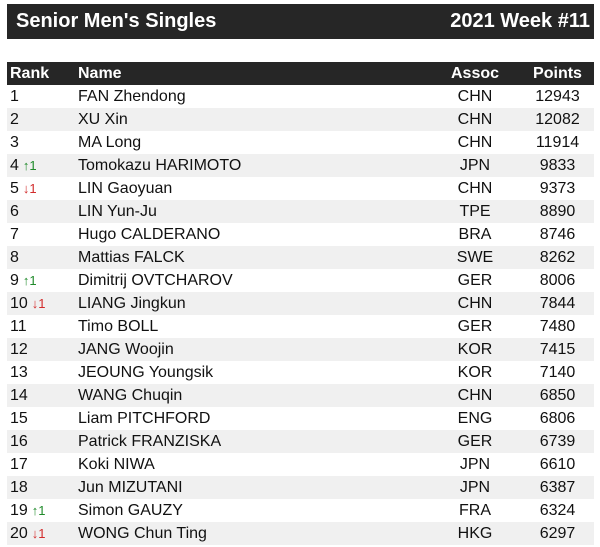  I want to click on player-name: Liam PITCHFORD, so click(144, 418).